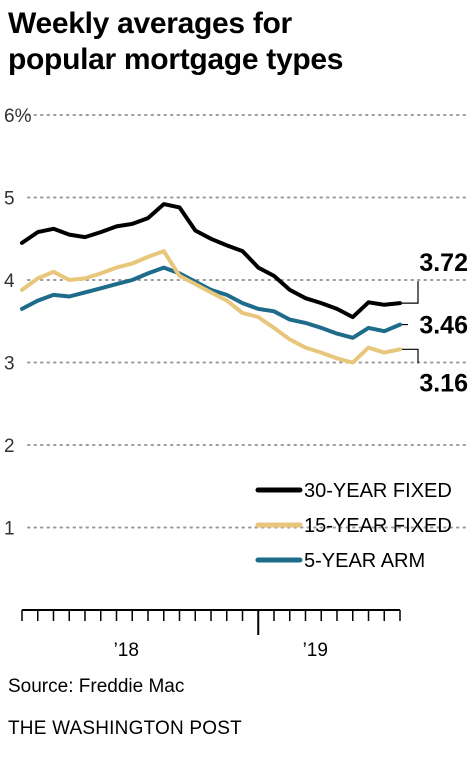 Image resolution: width=474 pixels, height=772 pixels. Describe the element at coordinates (9, 199) in the screenshot. I see `y-tick-label: 5` at that location.